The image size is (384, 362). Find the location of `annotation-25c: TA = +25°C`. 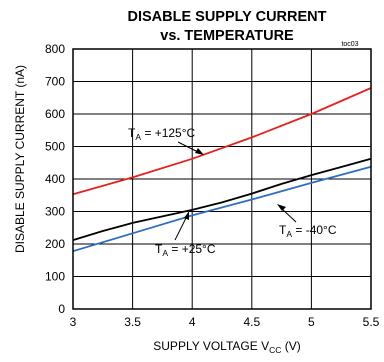

annotation-25c: TA = +25°C is located at coordinates (185, 250).